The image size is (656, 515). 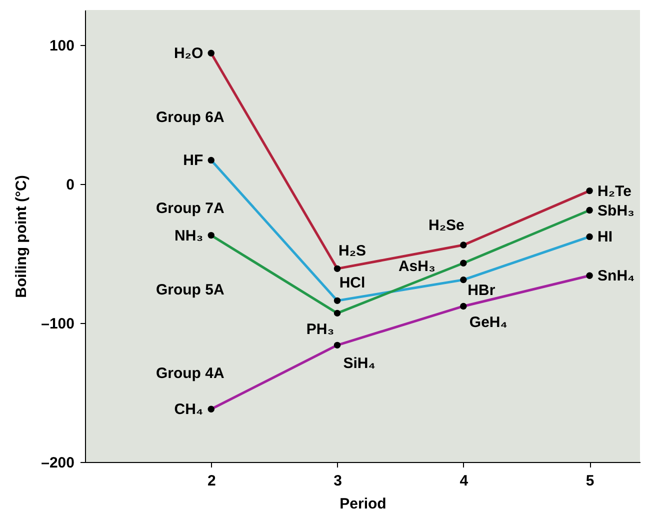 I want to click on x-tick-label: 4, so click(x=464, y=481).